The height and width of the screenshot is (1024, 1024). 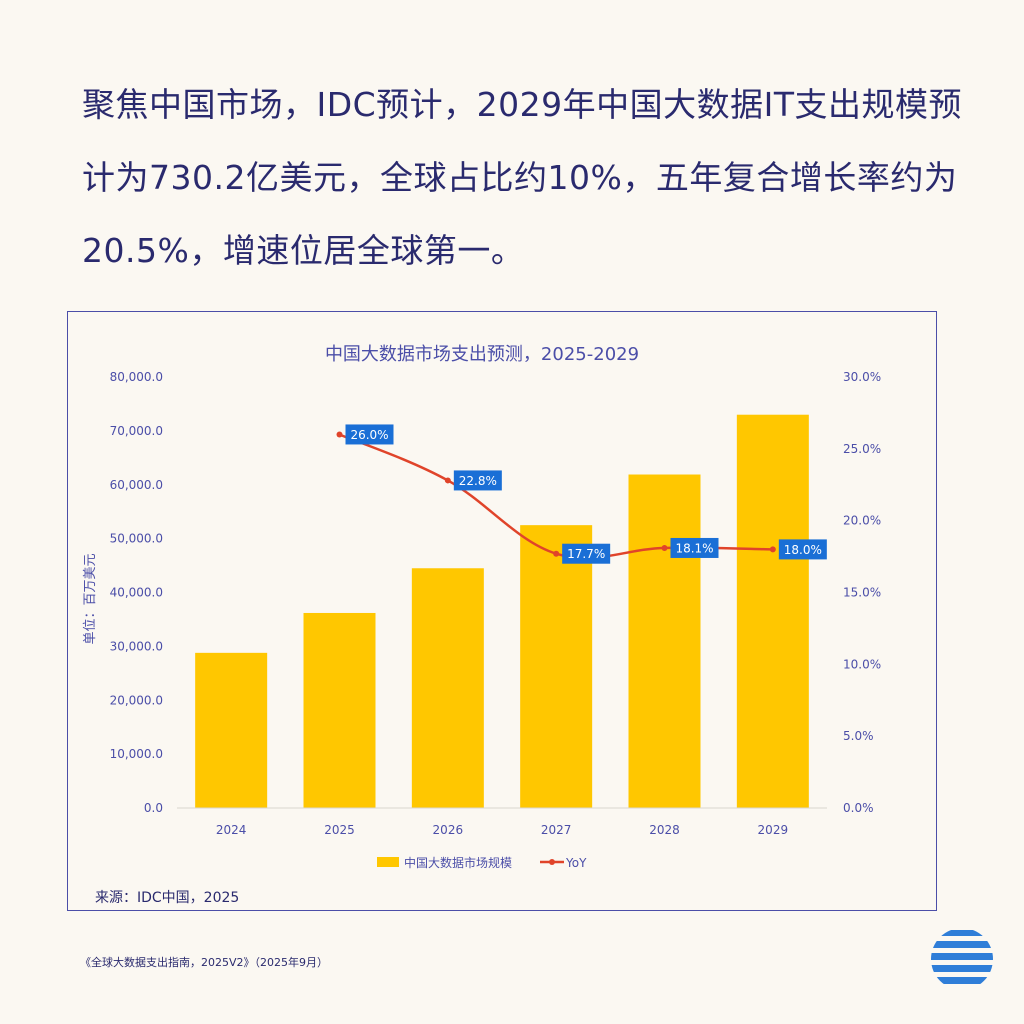 What do you see at coordinates (136, 377) in the screenshot?
I see `y-tick-label: 80,000.0` at bounding box center [136, 377].